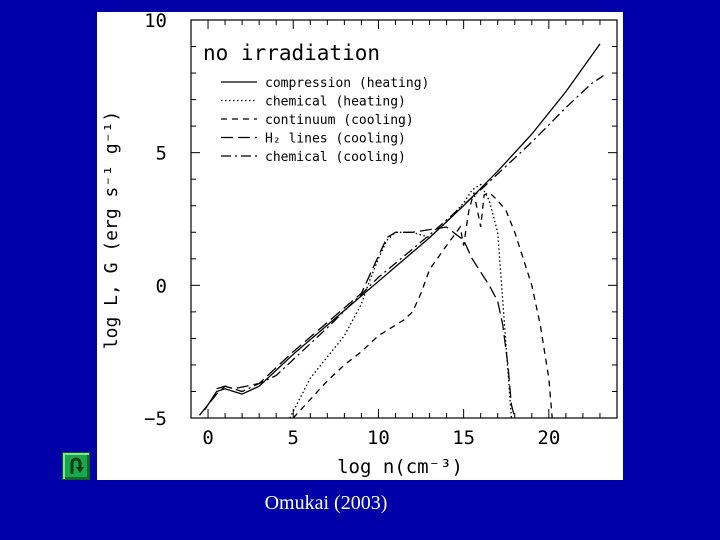  I want to click on x-tick-label: 0, so click(207, 438).